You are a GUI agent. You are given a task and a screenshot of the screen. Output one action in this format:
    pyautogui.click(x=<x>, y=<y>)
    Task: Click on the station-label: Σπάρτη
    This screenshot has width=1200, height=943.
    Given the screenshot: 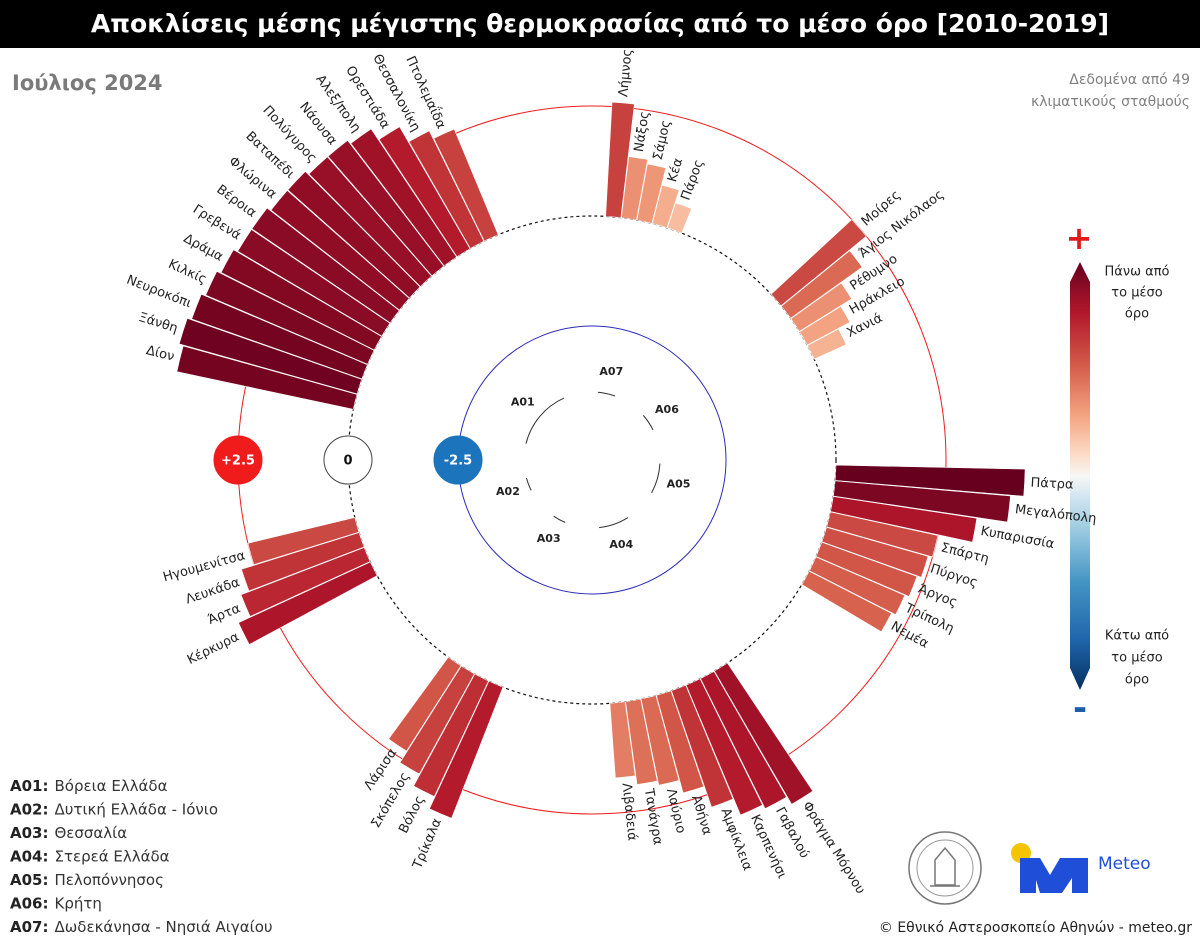 What is the action you would take?
    pyautogui.click(x=964, y=553)
    